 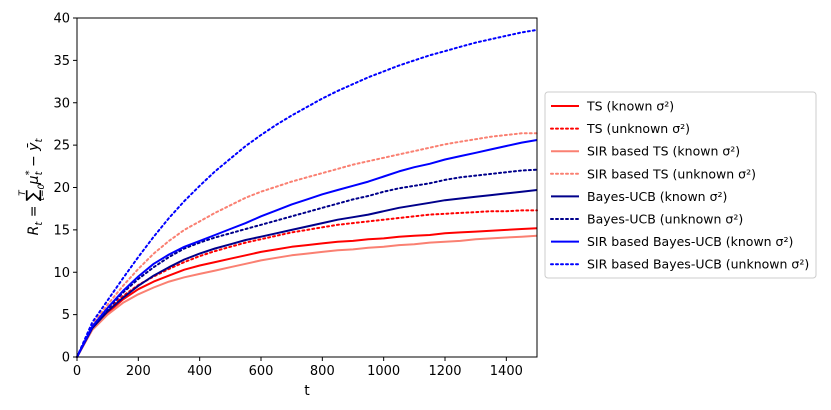 What do you see at coordinates (61, 103) in the screenshot?
I see `y-tick-label: 30` at bounding box center [61, 103].